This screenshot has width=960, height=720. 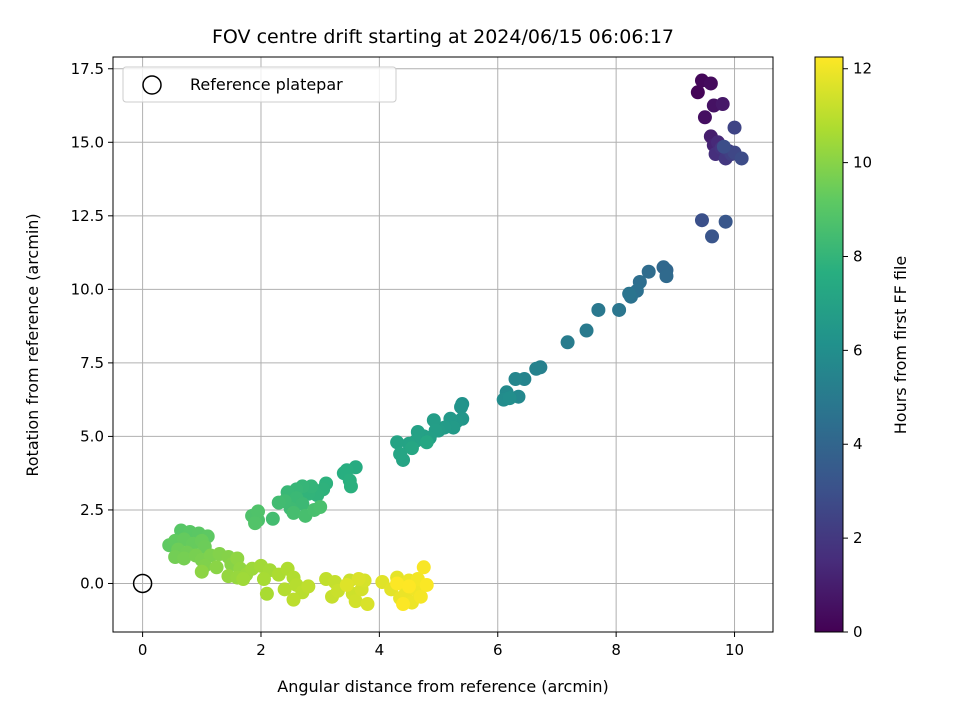 What do you see at coordinates (261, 650) in the screenshot?
I see `x-tick-label: 2` at bounding box center [261, 650].